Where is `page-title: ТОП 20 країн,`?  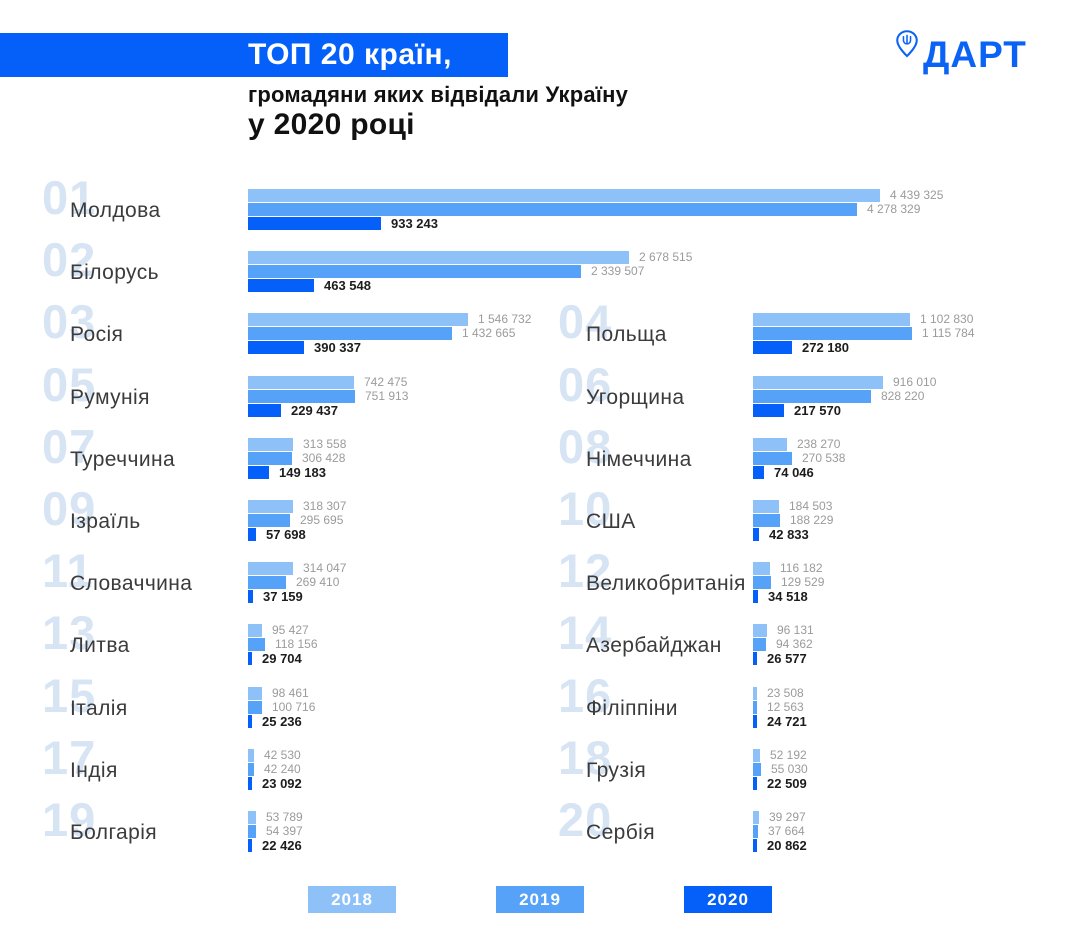
page-title: ТОП 20 країн, is located at coordinates (350, 54).